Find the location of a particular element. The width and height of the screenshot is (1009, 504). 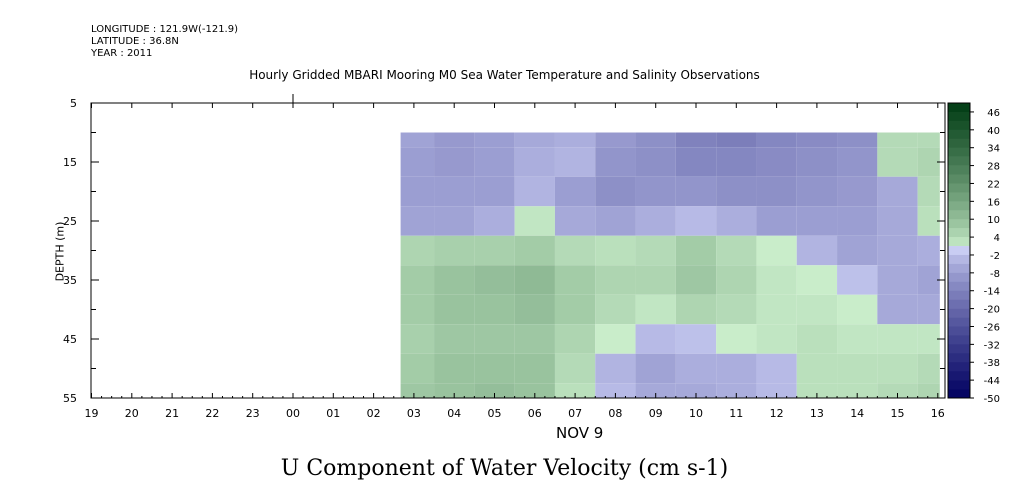

y-axis-label: DEPTH (m) is located at coordinates (60, 251).